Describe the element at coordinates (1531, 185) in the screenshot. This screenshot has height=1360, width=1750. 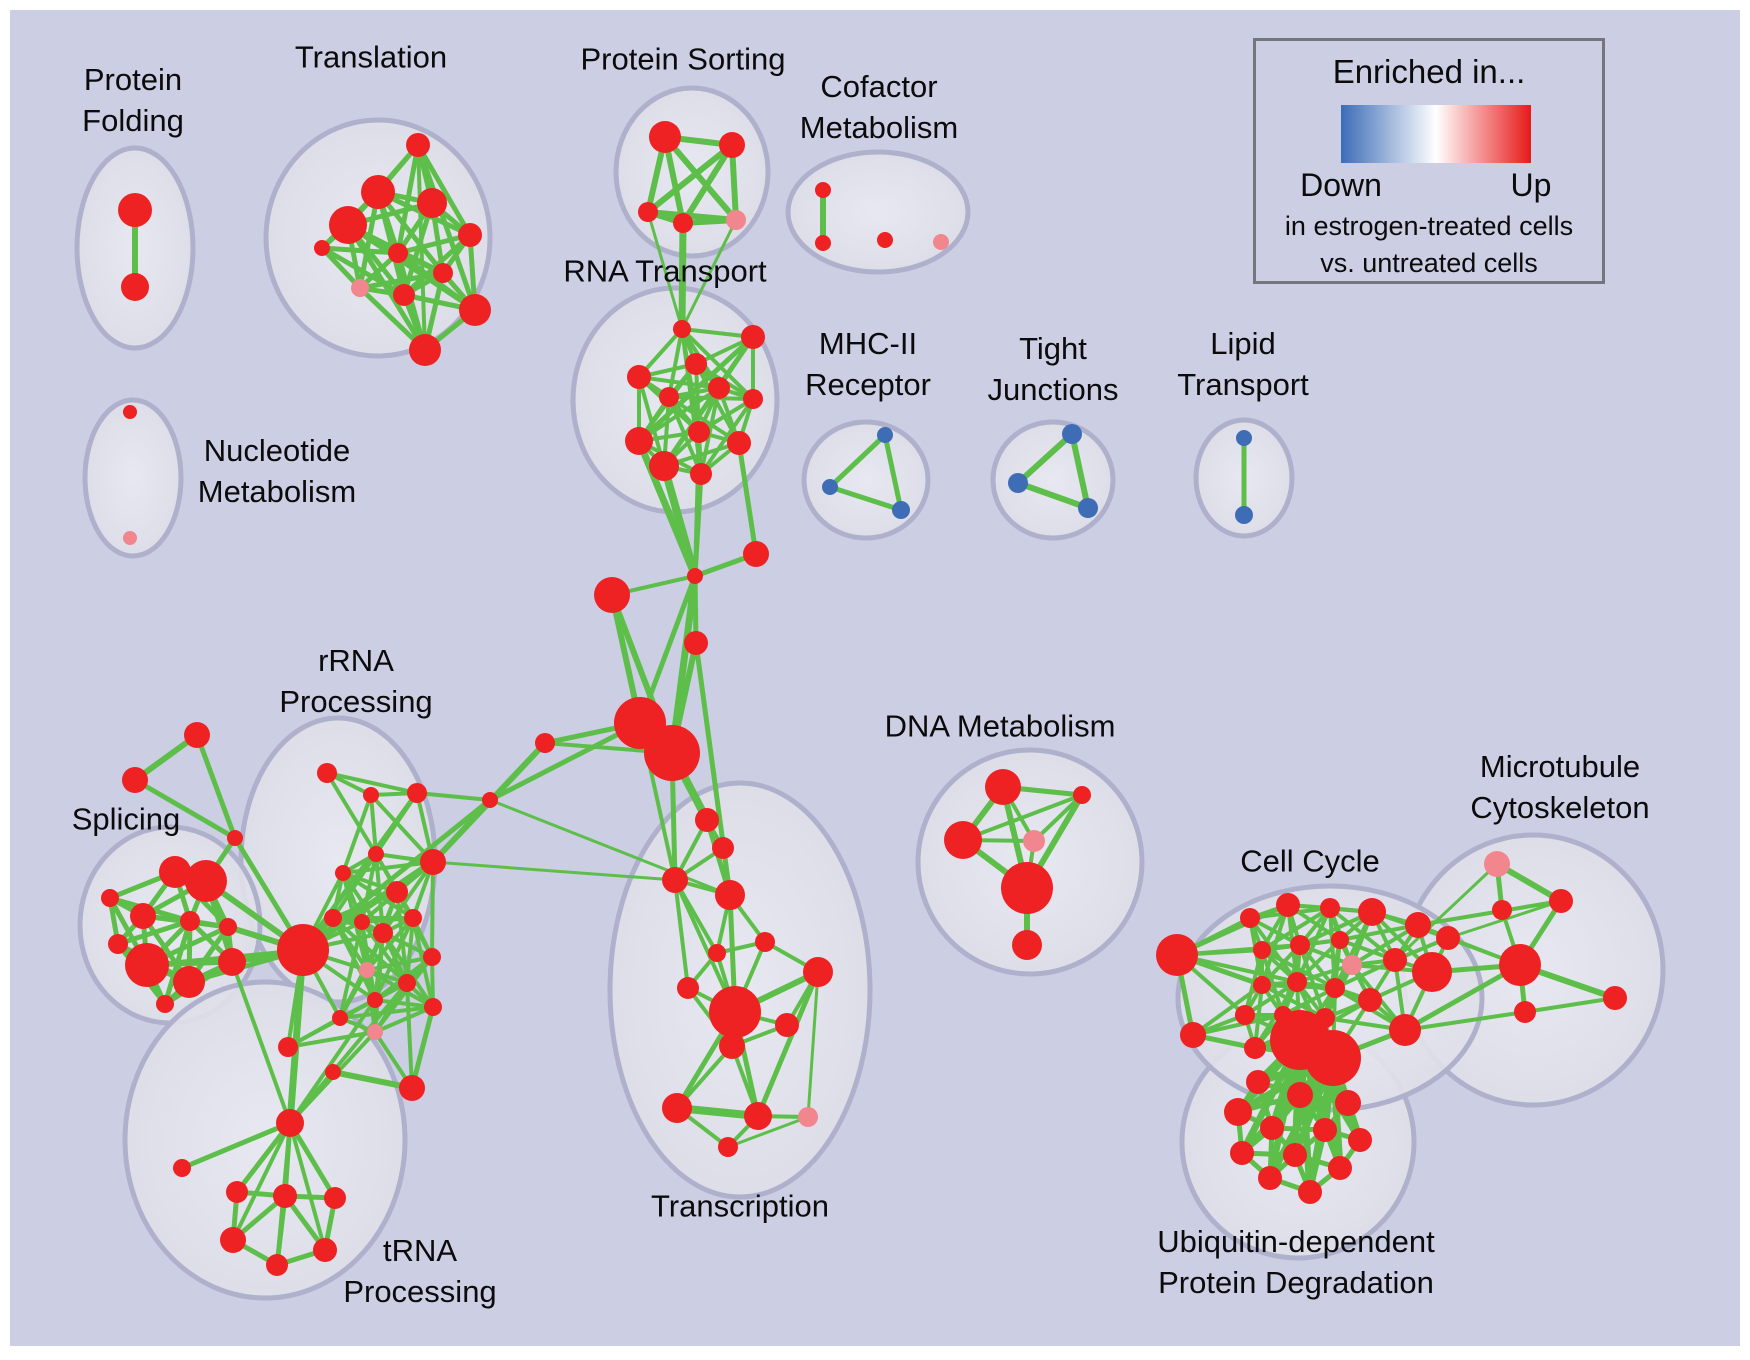
I see `legend-up-label: Up` at that location.